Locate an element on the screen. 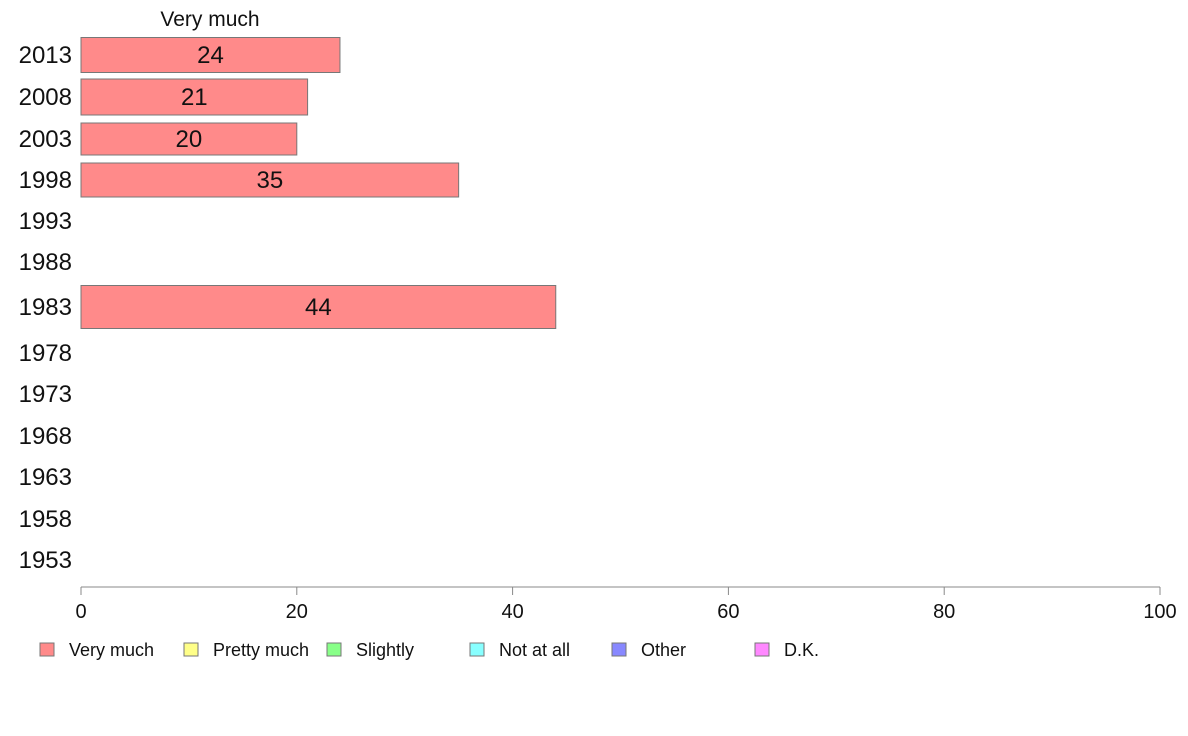  category-label: 1988 is located at coordinates (45, 262).